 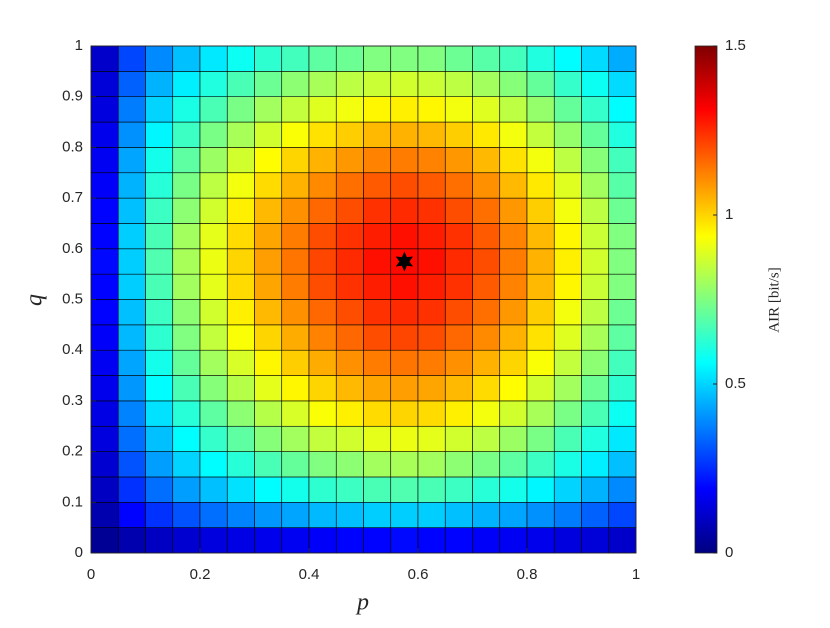 I want to click on colorbar-tick-label: 1.5, so click(x=735, y=45).